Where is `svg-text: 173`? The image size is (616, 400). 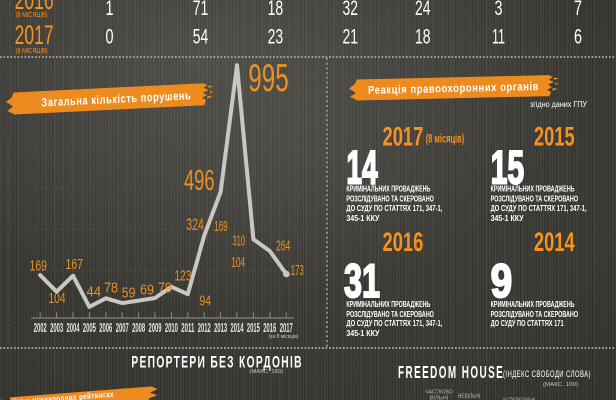 svg-text: 173 is located at coordinates (297, 270).